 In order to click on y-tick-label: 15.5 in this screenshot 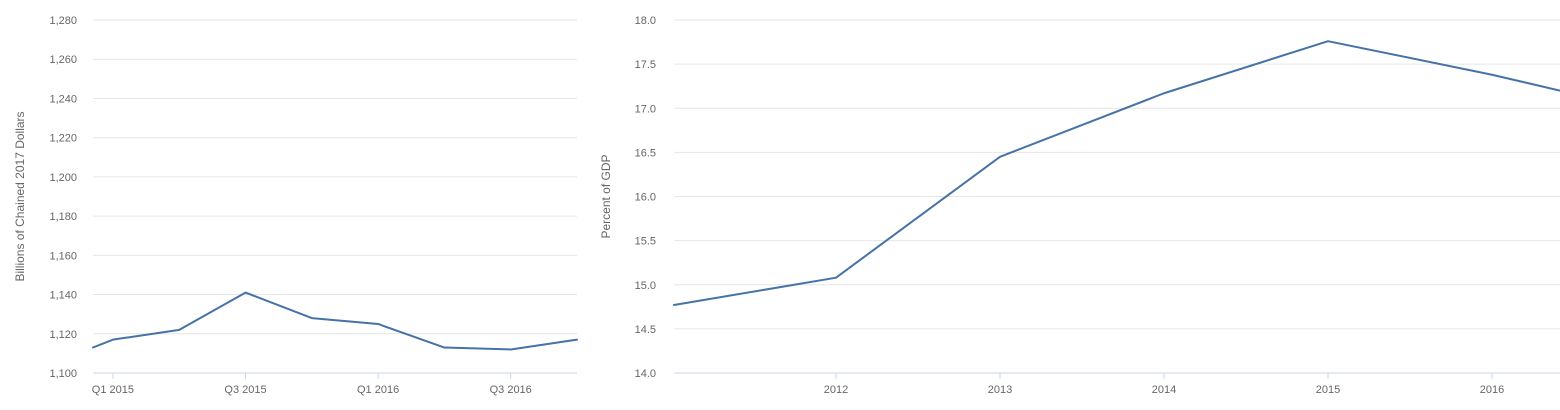, I will do `click(645, 242)`.